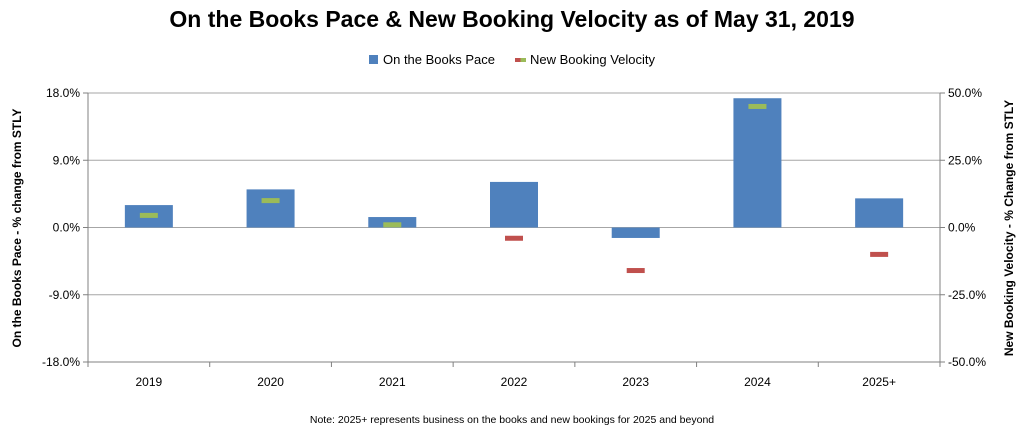  I want to click on y-right-tick-label: 50.0%, so click(965, 93).